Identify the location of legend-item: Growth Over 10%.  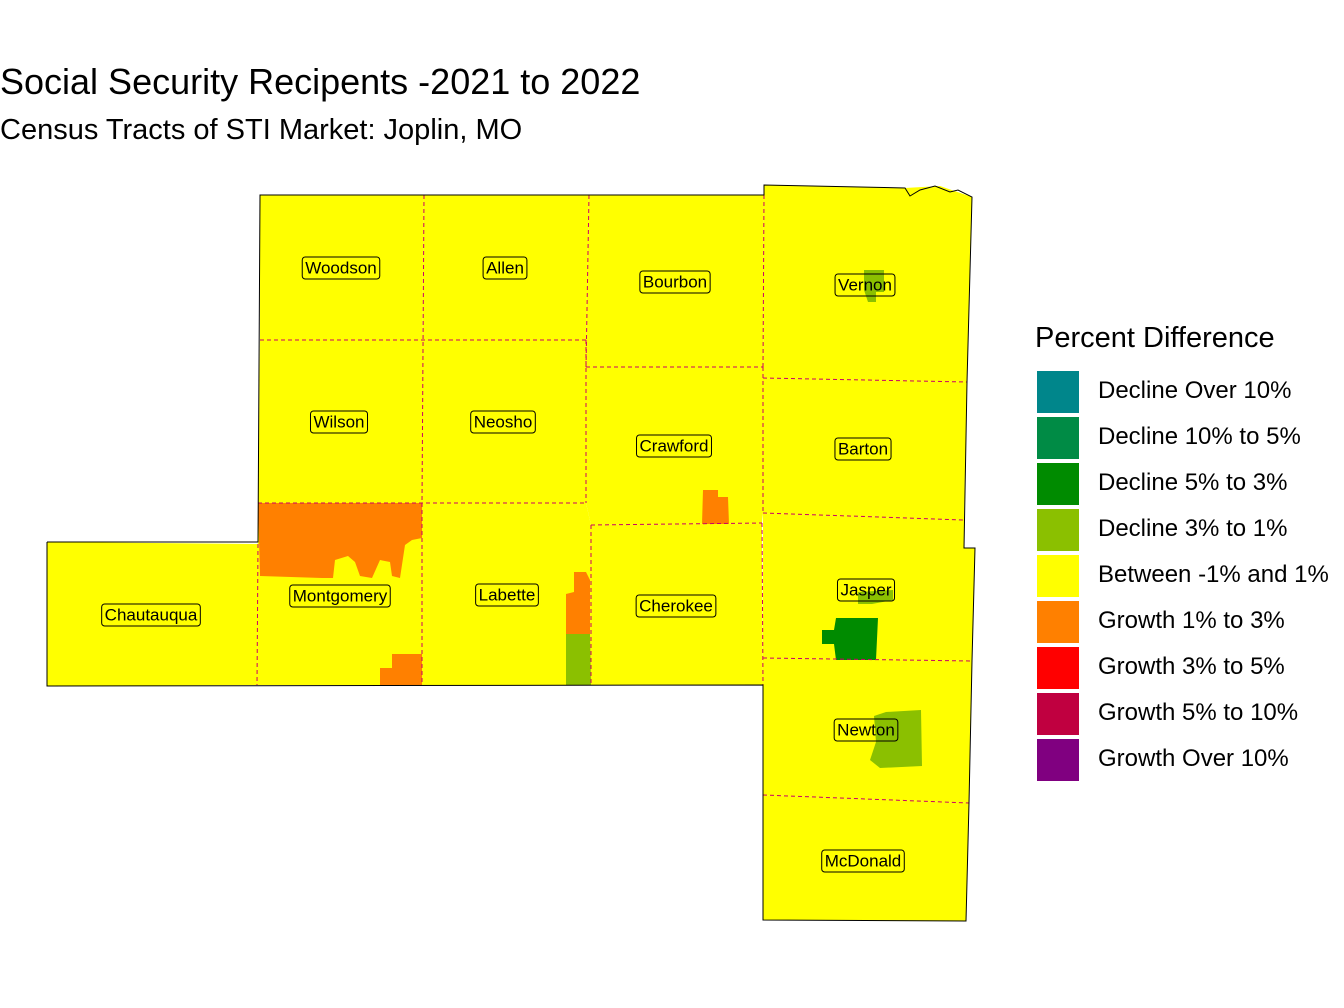
(1189, 760).